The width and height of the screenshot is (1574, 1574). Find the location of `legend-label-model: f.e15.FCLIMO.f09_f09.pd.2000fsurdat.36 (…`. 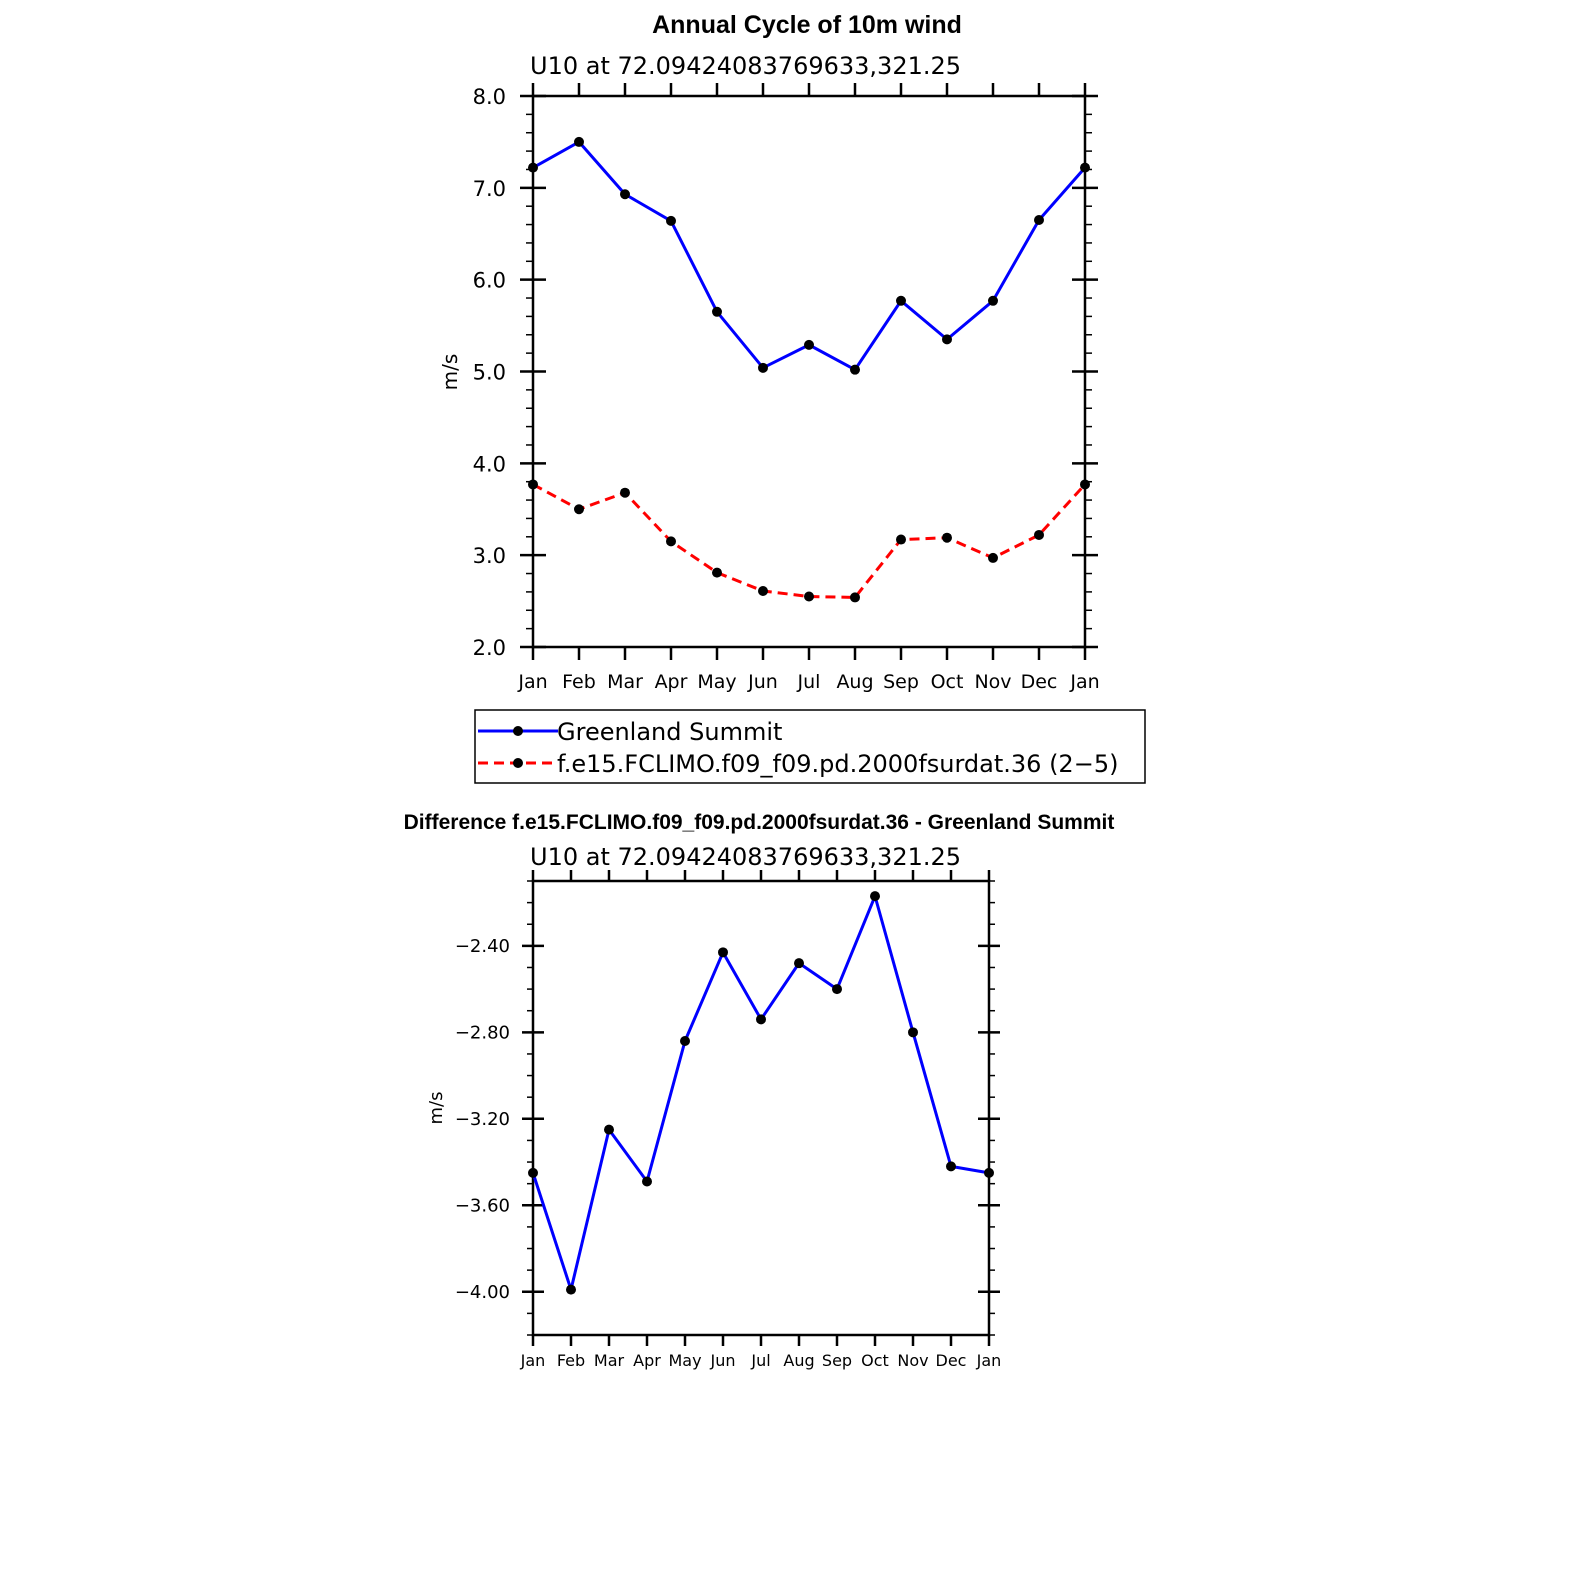

legend-label-model: f.e15.FCLIMO.f09_f09.pd.2000fsurdat.36 (… is located at coordinates (837, 764).